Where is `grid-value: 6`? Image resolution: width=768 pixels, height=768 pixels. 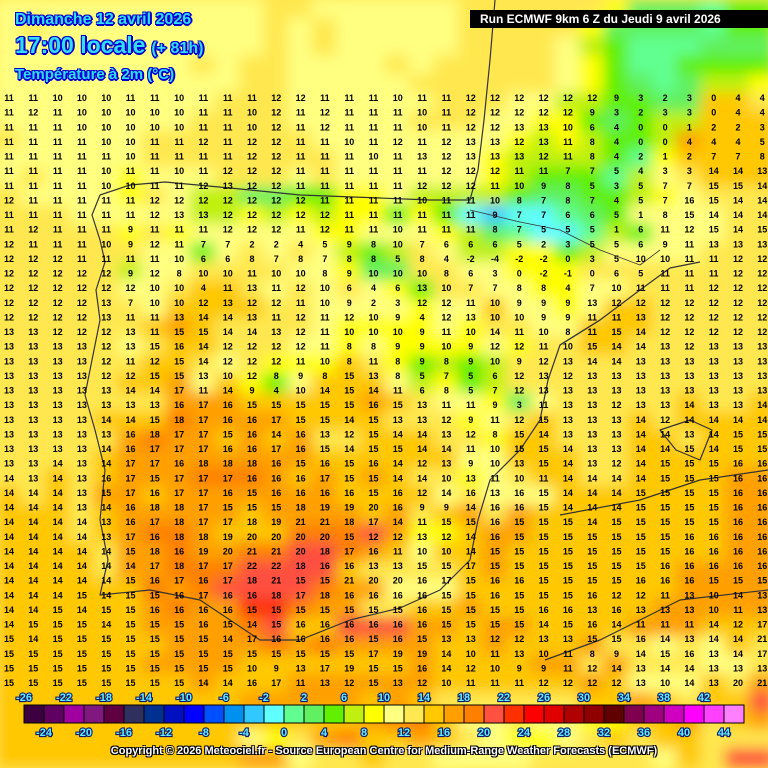
grid-value: 6 is located at coordinates (470, 244).